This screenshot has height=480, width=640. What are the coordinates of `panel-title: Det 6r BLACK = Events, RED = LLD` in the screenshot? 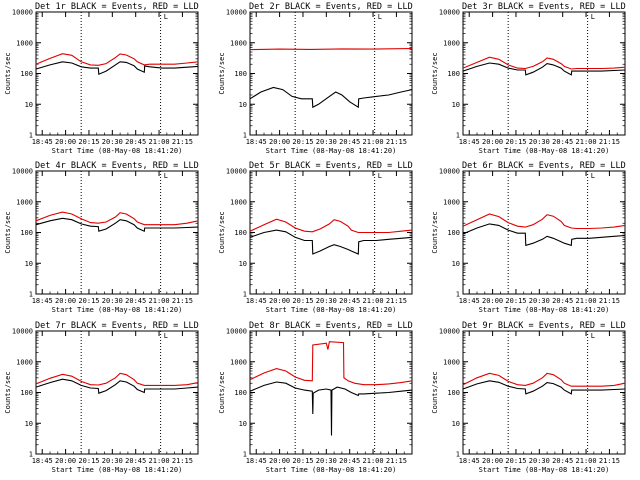 It's located at (544, 166).